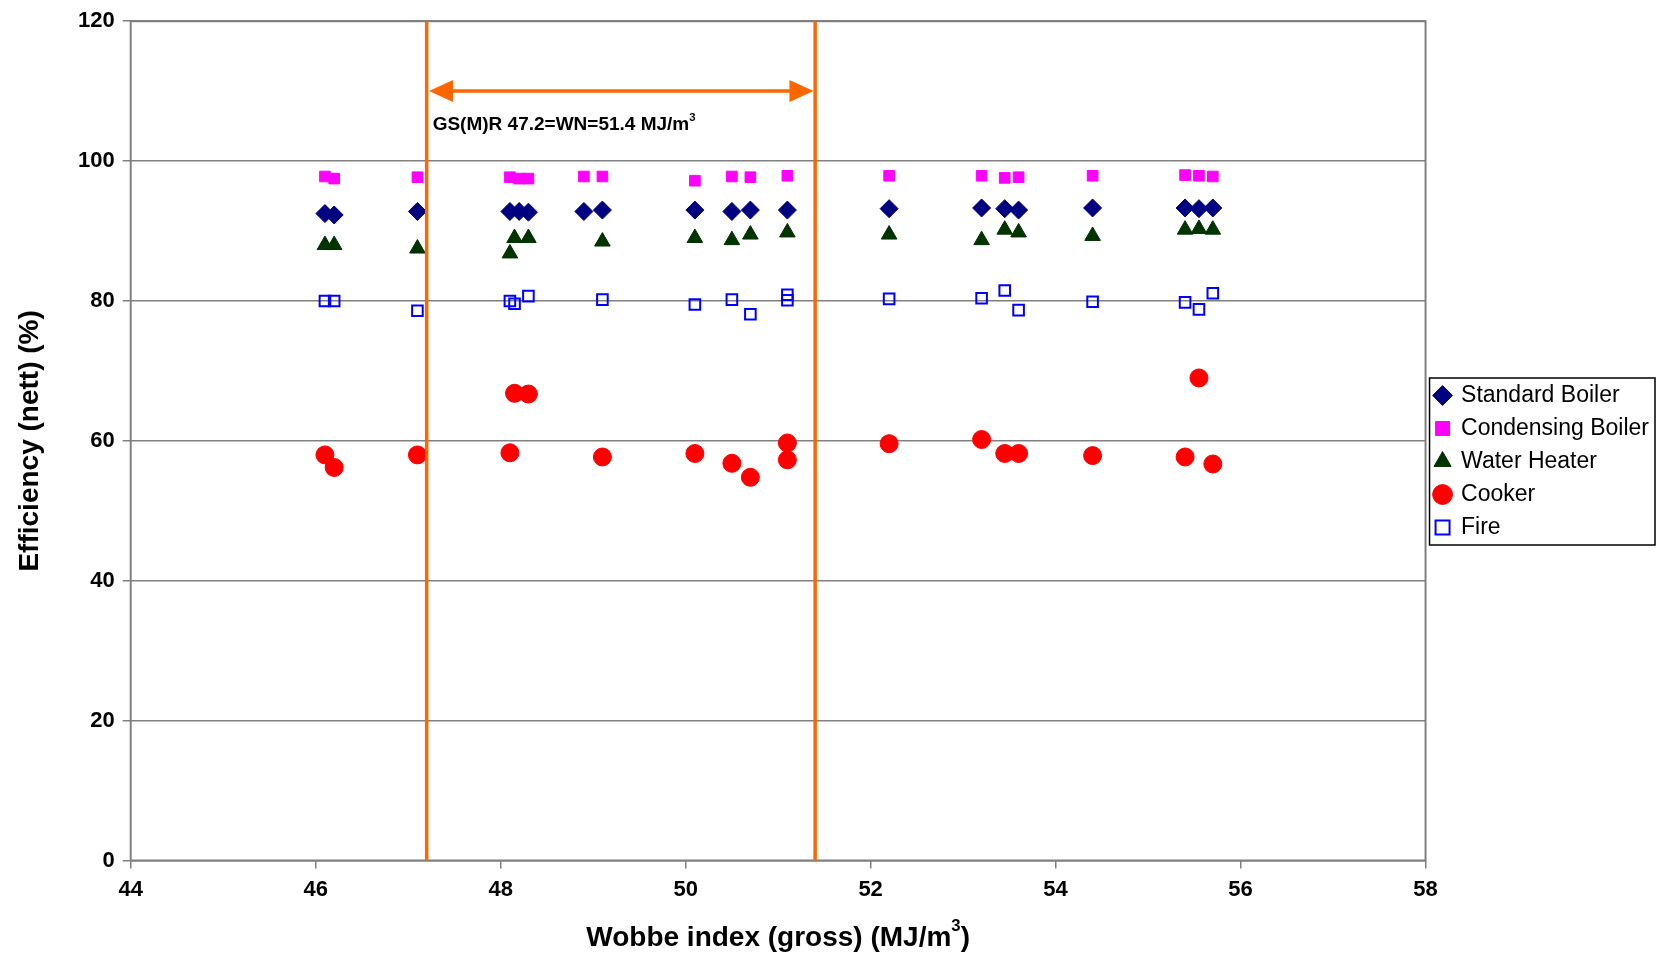 The height and width of the screenshot is (959, 1663). I want to click on y-tick-label: 120, so click(96, 20).